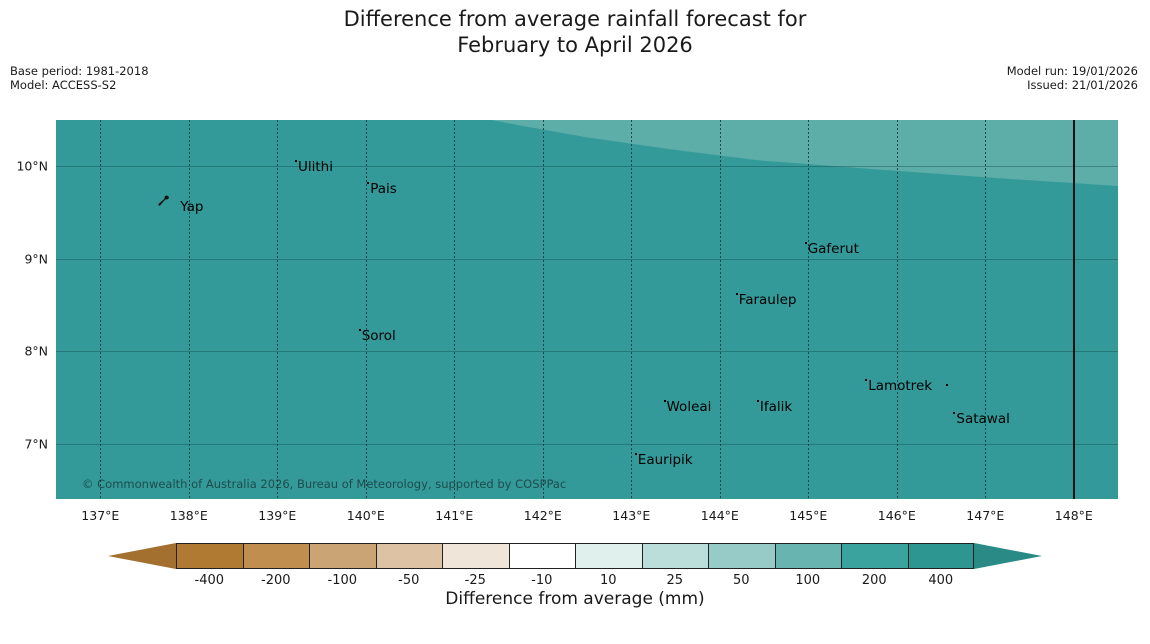 Image resolution: width=1150 pixels, height=644 pixels. Describe the element at coordinates (941, 580) in the screenshot. I see `colorbar-tick-400: 400` at that location.